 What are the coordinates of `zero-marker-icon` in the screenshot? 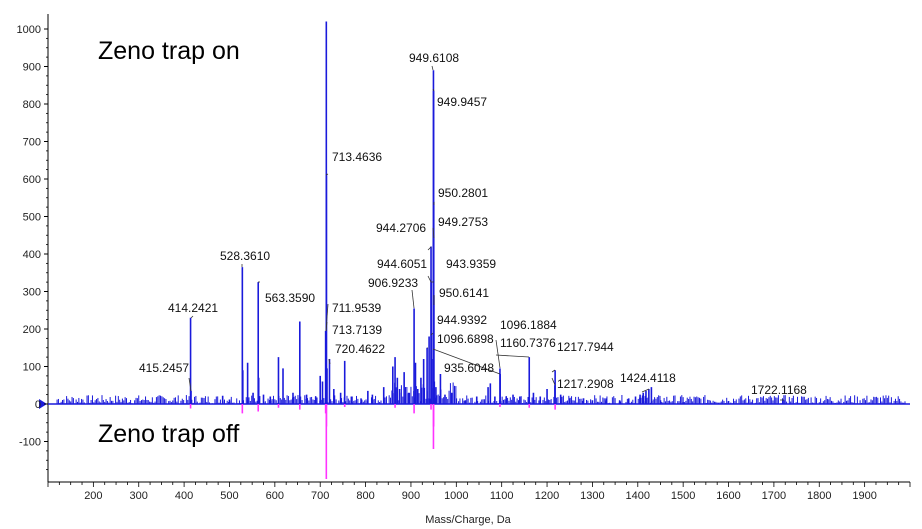 It's located at (43, 404).